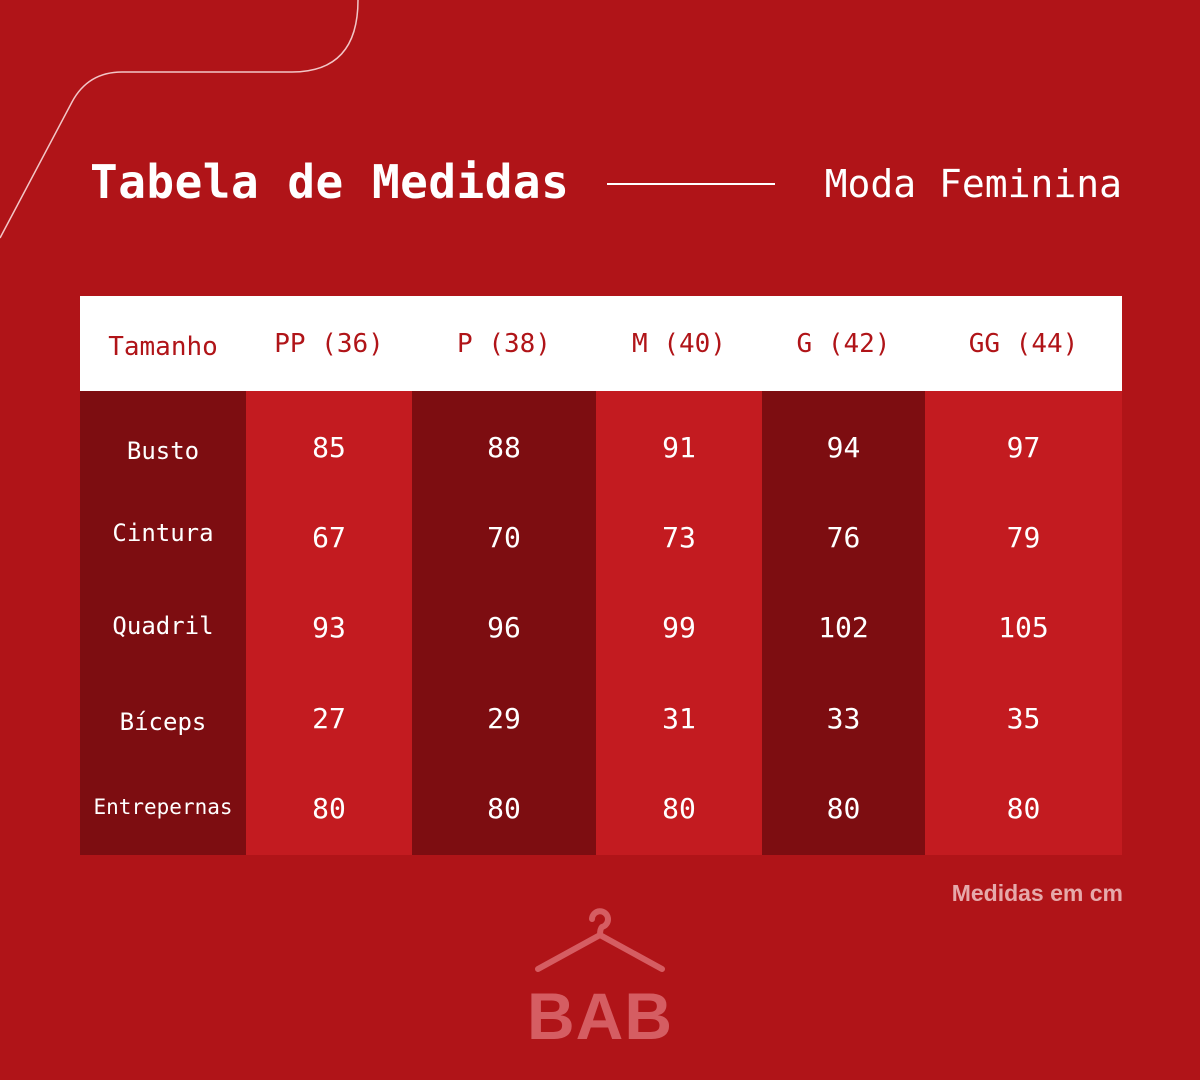  Describe the element at coordinates (1037, 893) in the screenshot. I see `units-note: Medidas em cm` at that location.